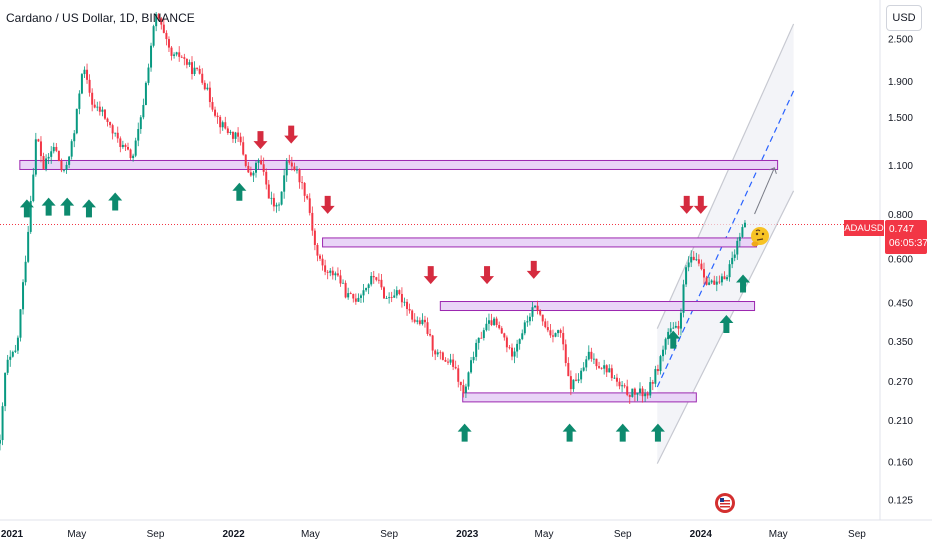 Image resolution: width=932 pixels, height=555 pixels. I want to click on down-arrow-marker, so click(291, 134).